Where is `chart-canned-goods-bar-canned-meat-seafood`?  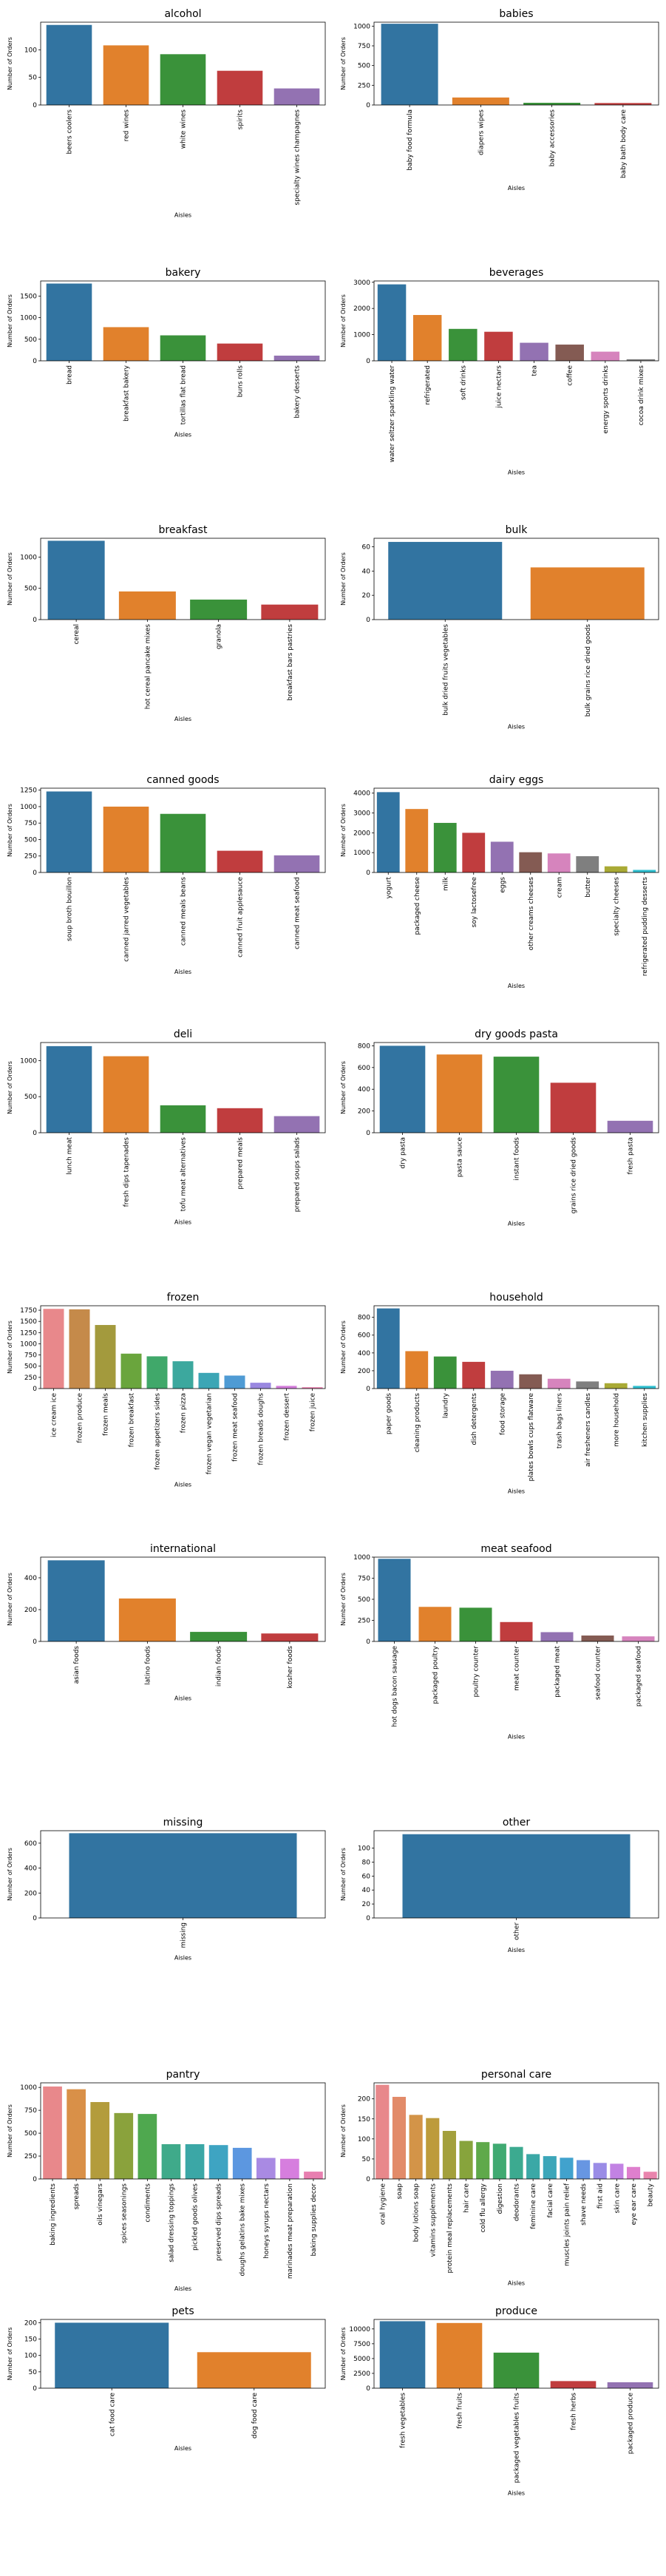
chart-canned-goods-bar-canned-meat-seafood is located at coordinates (296, 863).